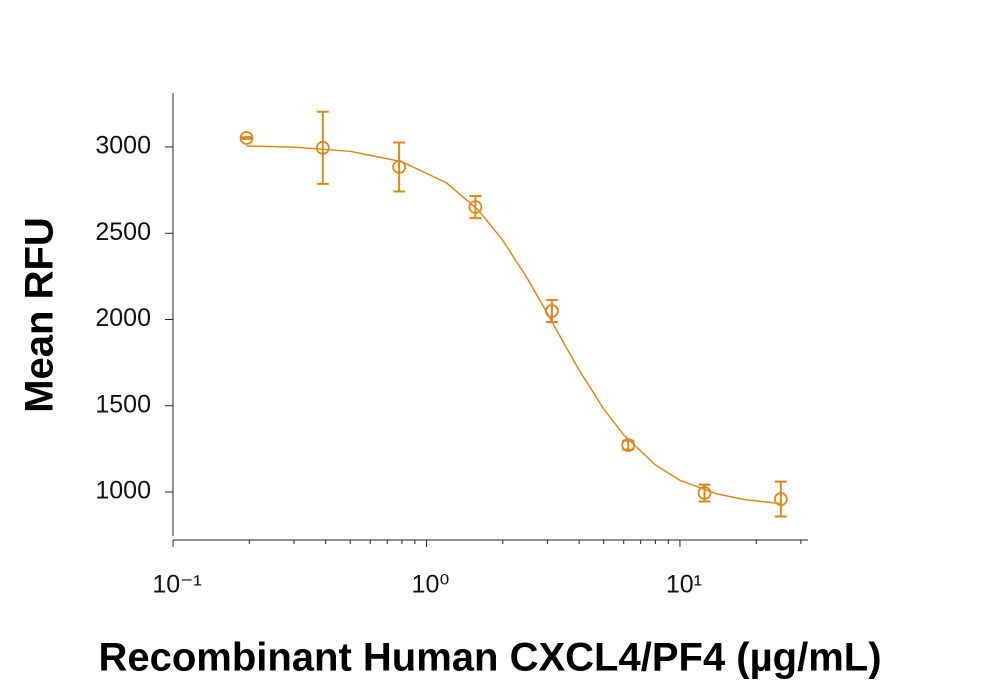 This screenshot has width=981, height=690. Describe the element at coordinates (40, 315) in the screenshot. I see `y-axis-label: Mean RFU` at that location.